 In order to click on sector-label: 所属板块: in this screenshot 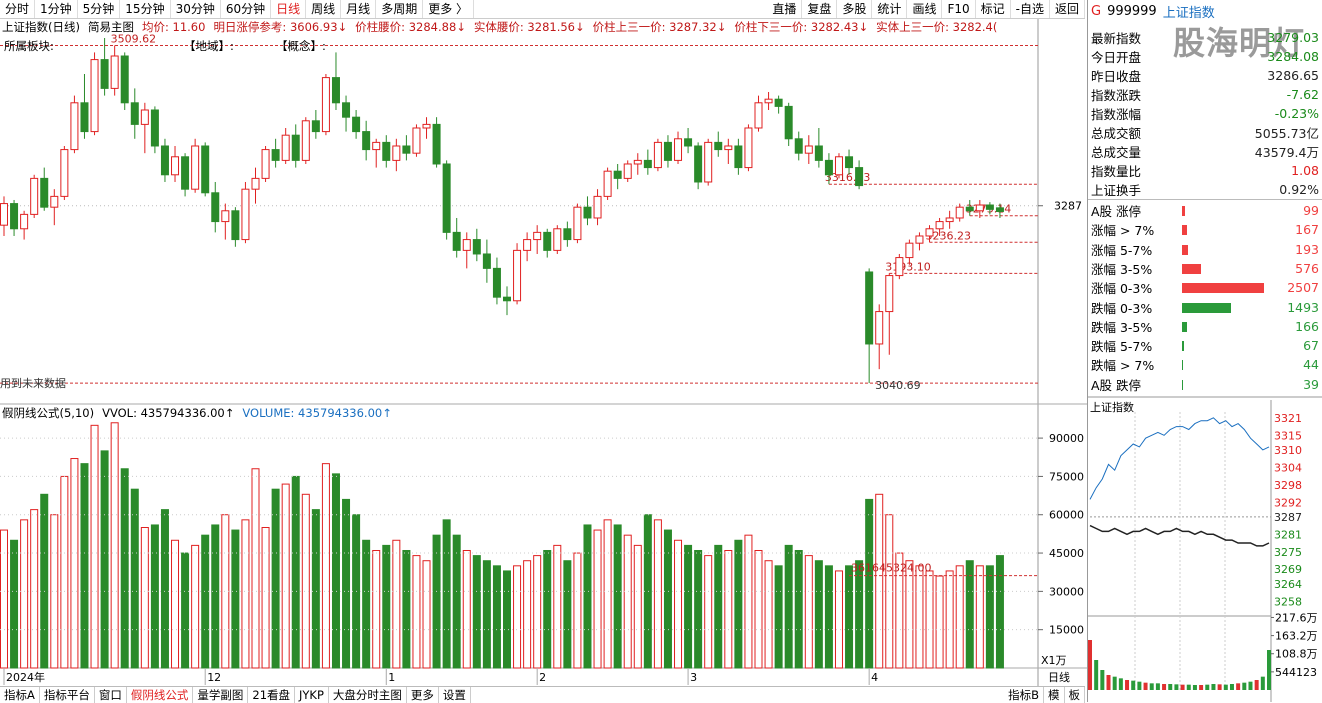, I will do `click(29, 46)`.